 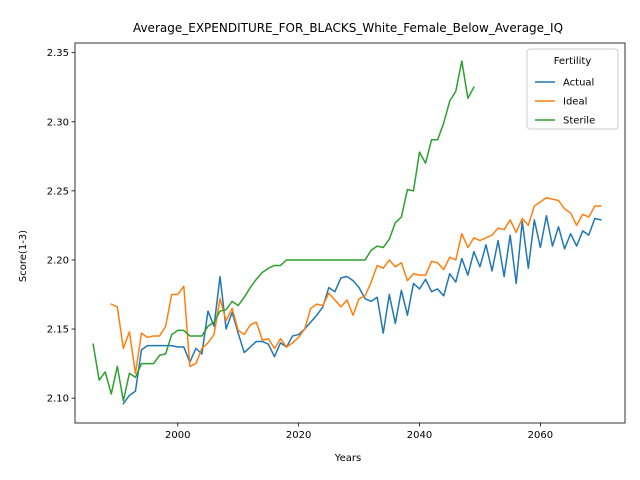 I want to click on legend: Fertility Actual Ideal Sterile, so click(x=572, y=89).